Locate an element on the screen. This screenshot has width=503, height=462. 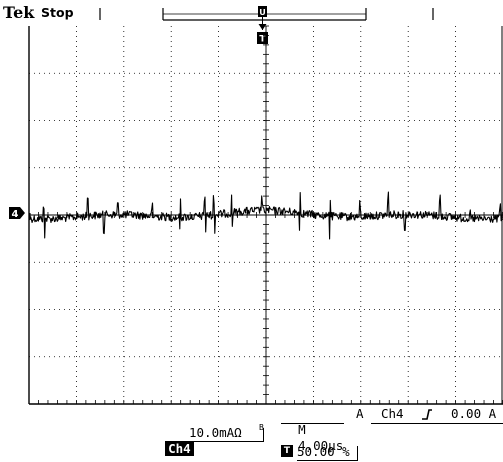
brand-logo: Tek is located at coordinates (19, 12).